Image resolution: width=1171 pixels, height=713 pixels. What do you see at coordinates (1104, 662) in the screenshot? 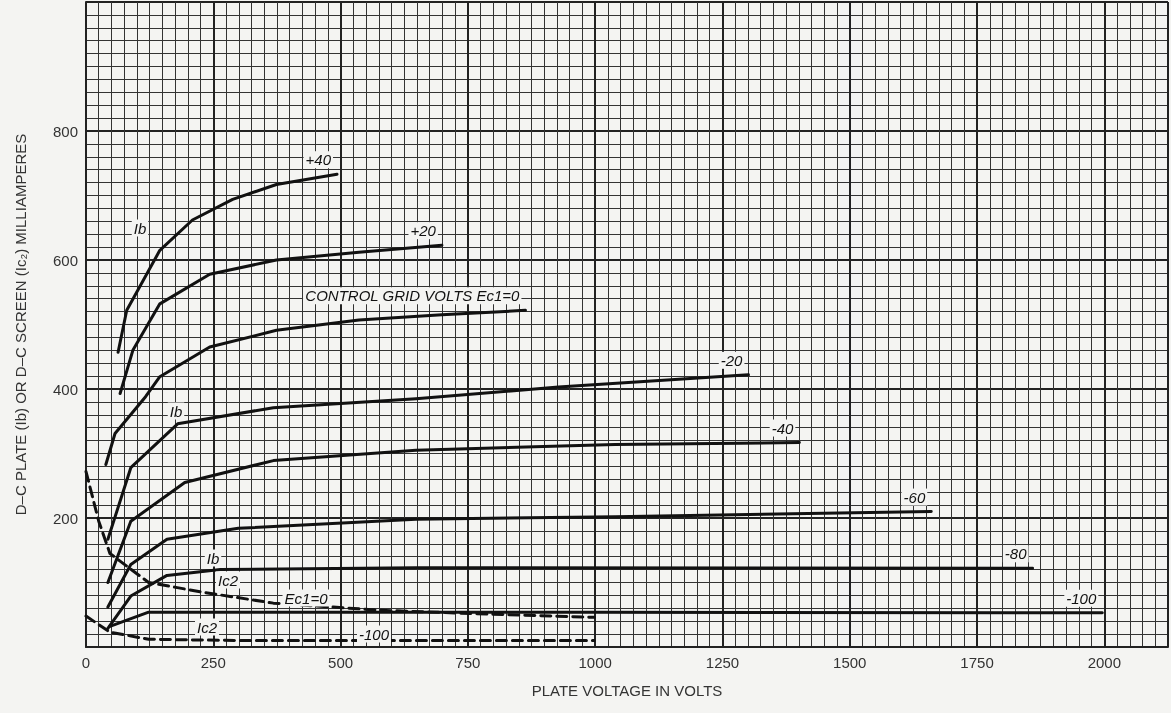
I see `x-tick-label: 2000` at bounding box center [1104, 662].